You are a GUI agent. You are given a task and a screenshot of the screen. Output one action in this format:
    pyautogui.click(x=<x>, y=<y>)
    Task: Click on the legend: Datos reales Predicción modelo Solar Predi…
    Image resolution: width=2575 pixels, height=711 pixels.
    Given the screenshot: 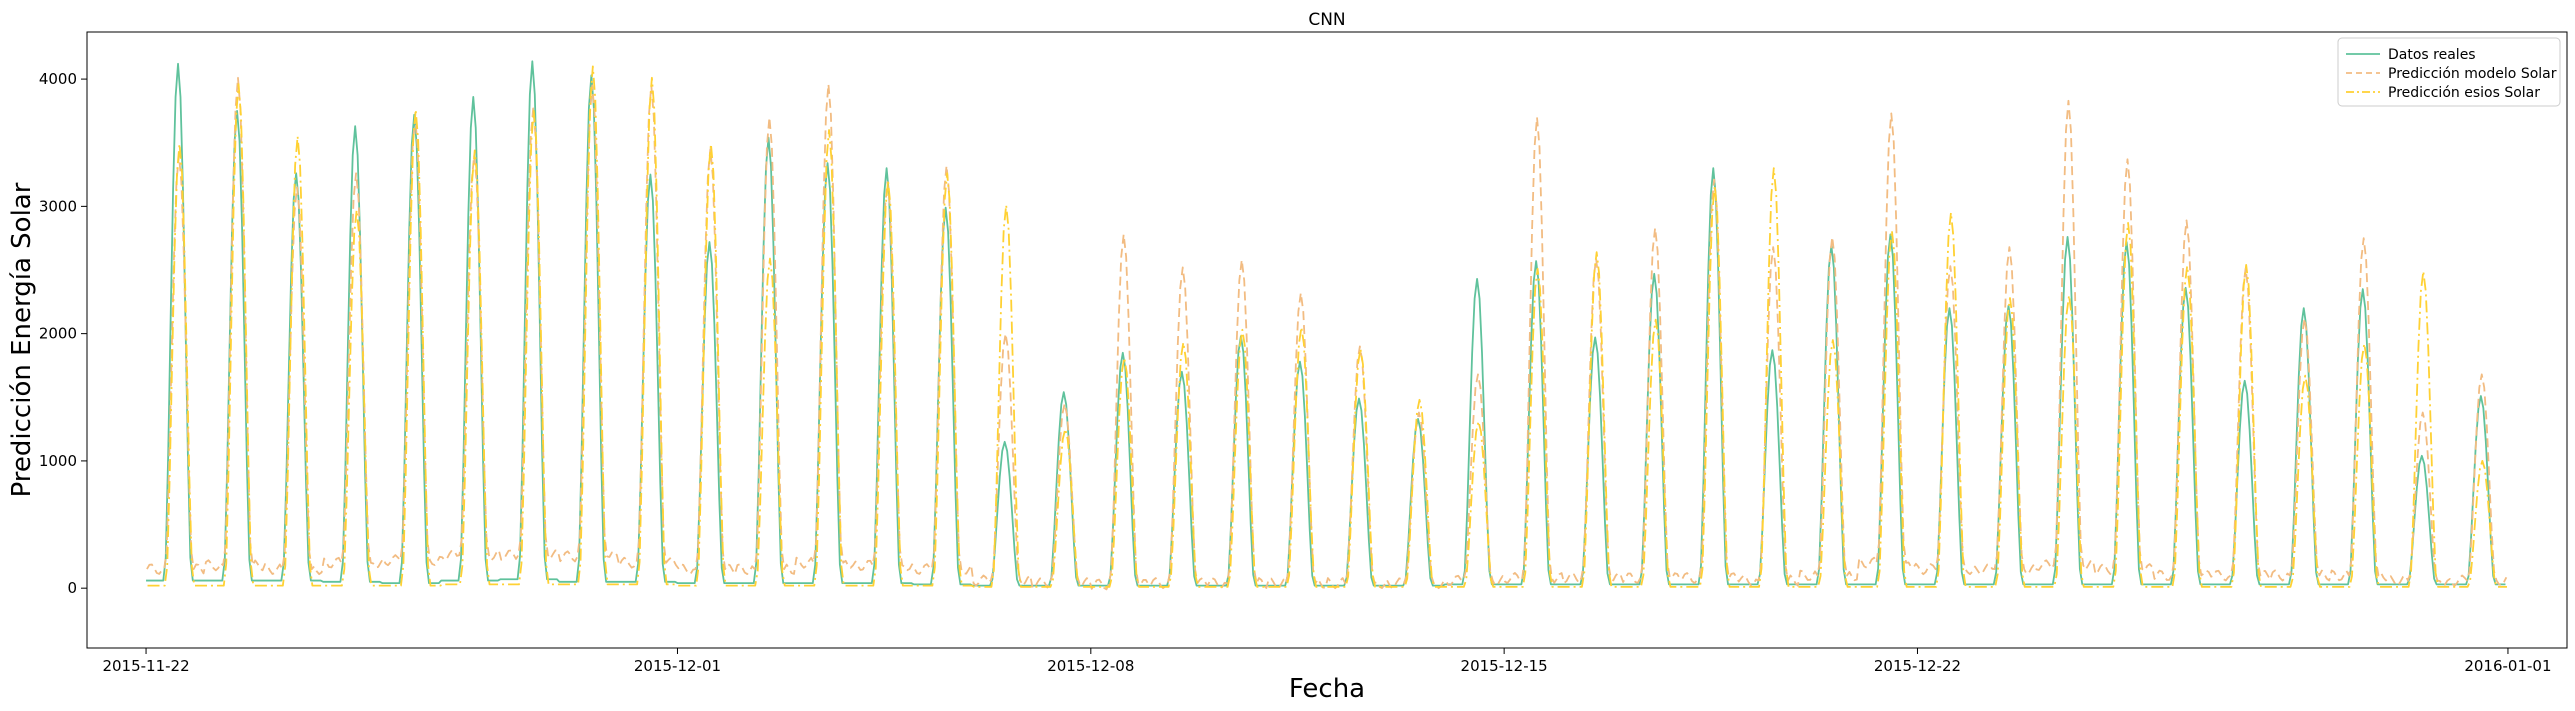 What is the action you would take?
    pyautogui.click(x=2449, y=72)
    